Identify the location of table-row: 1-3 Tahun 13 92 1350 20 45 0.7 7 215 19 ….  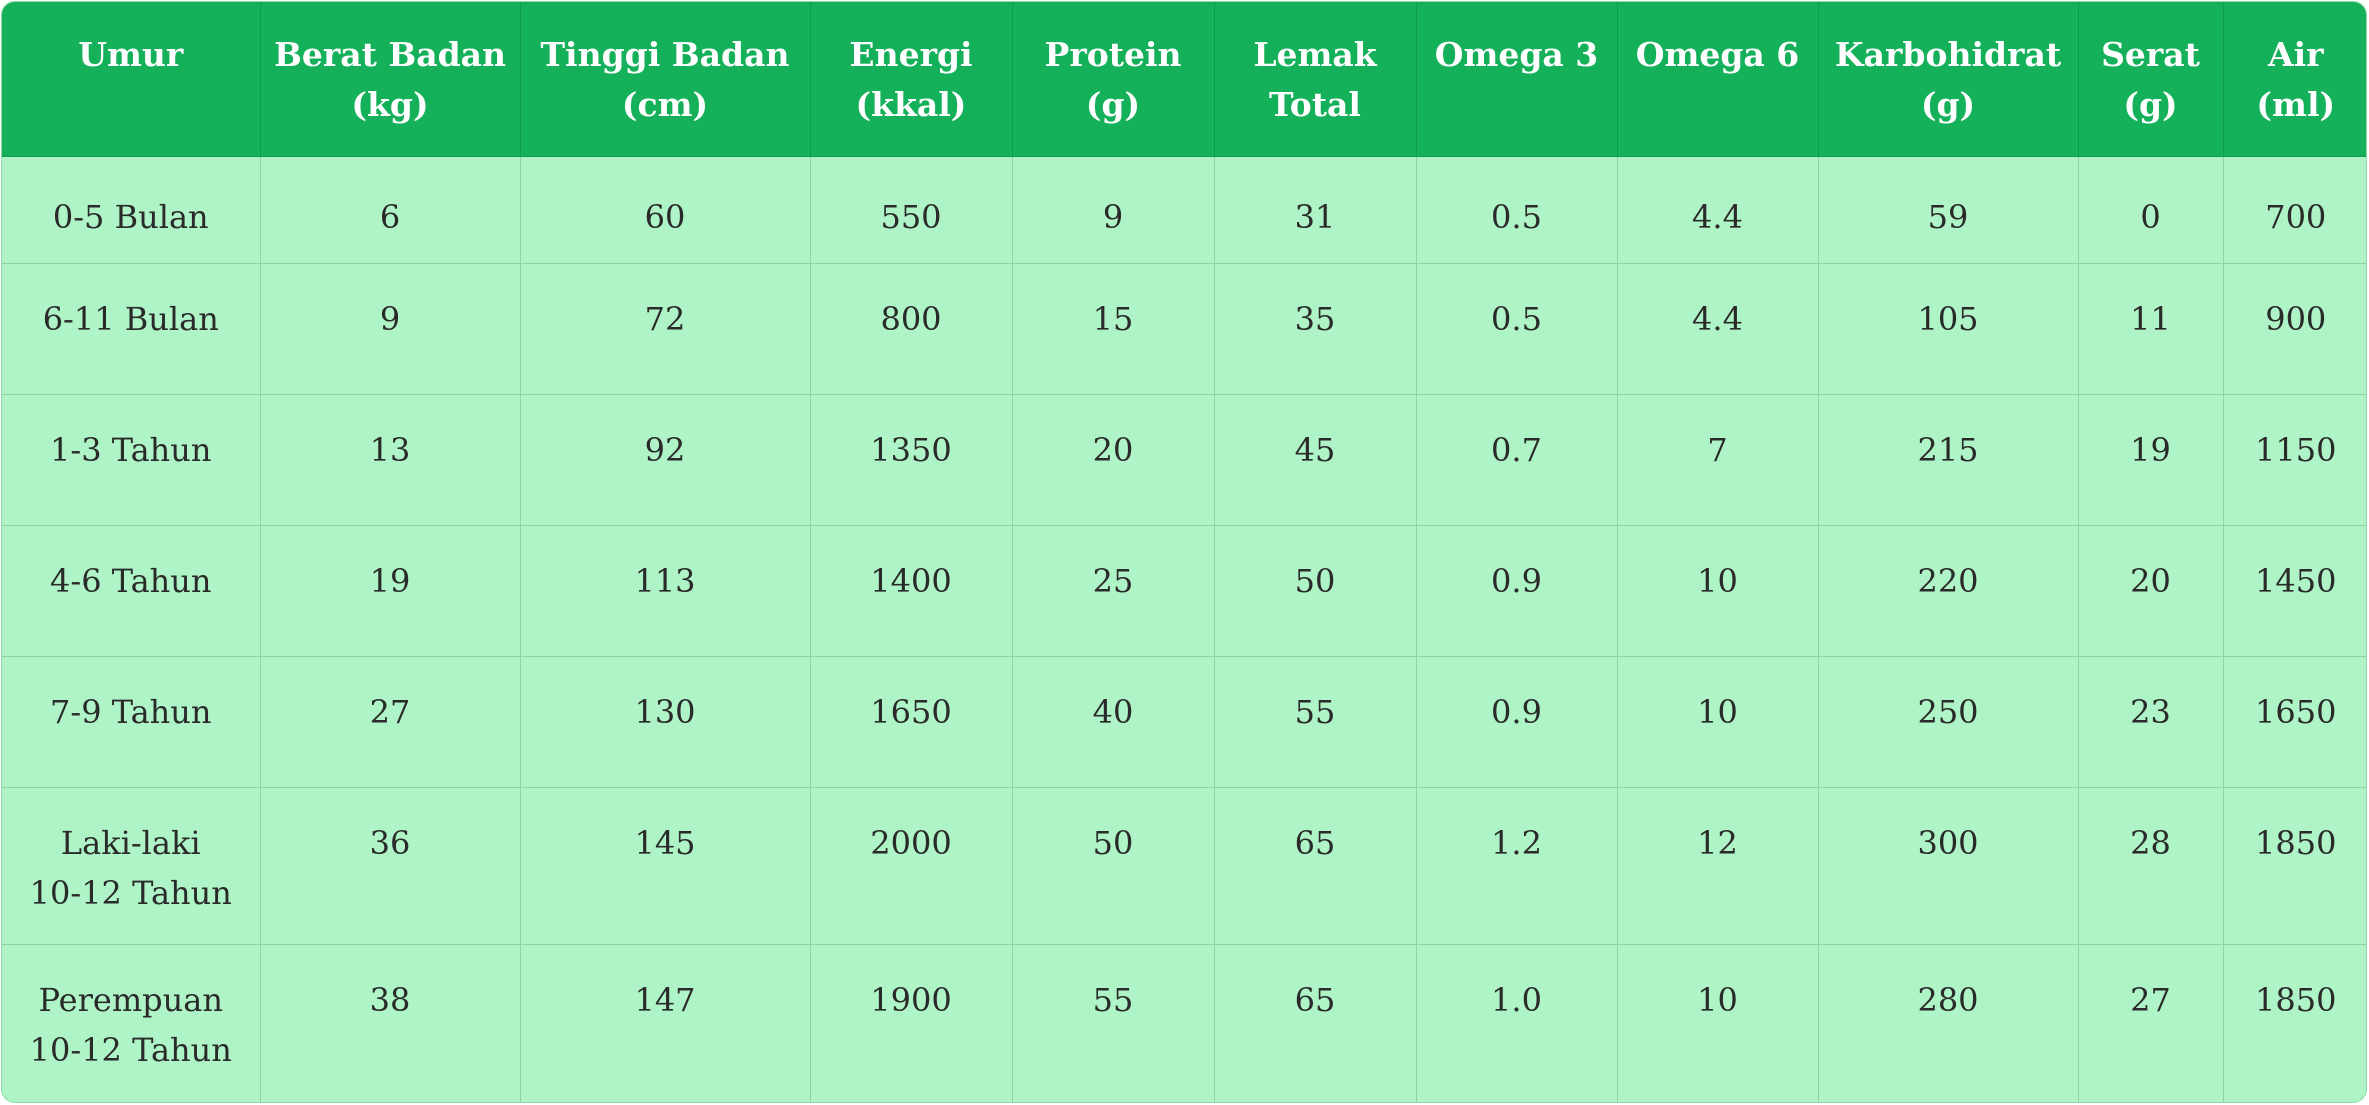
(1184, 460).